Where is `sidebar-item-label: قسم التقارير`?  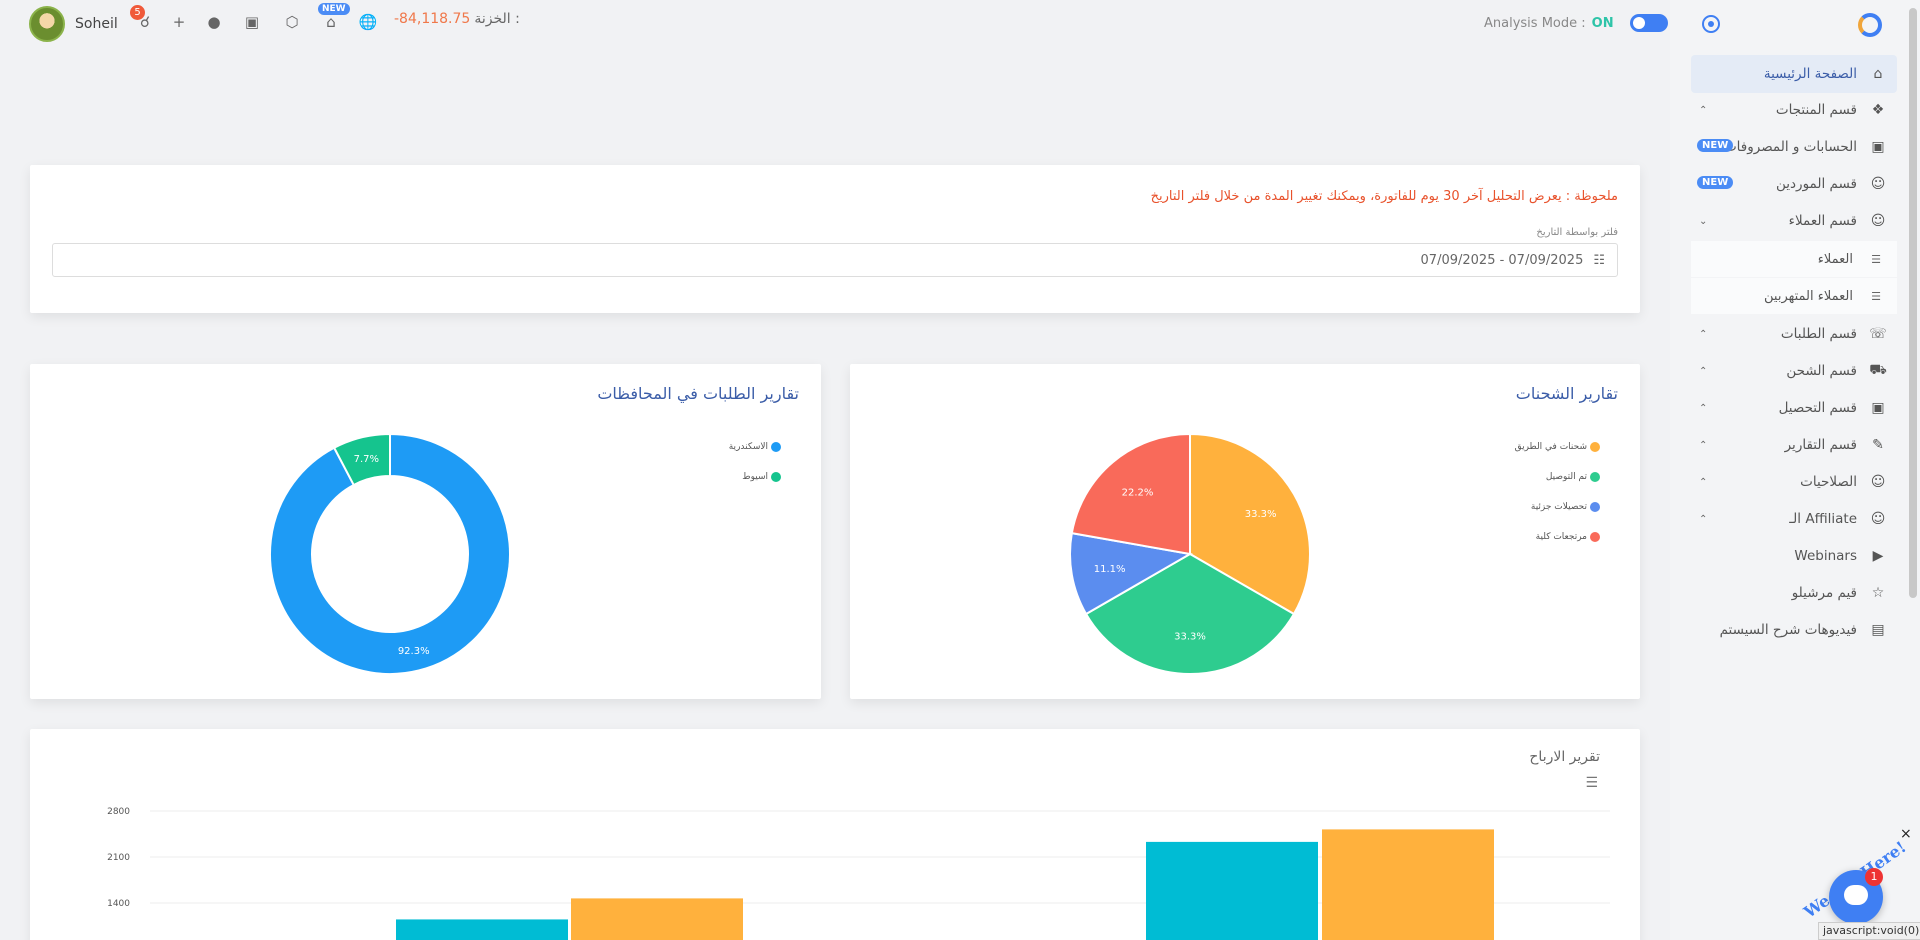 sidebar-item-label: قسم التقارير is located at coordinates (1820, 445).